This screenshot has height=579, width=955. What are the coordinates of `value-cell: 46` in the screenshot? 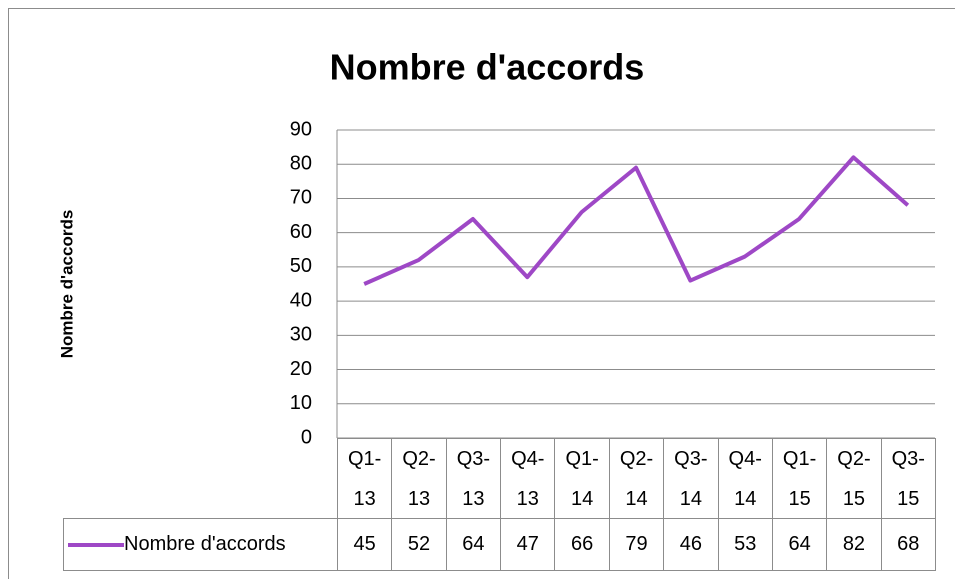 It's located at (691, 544).